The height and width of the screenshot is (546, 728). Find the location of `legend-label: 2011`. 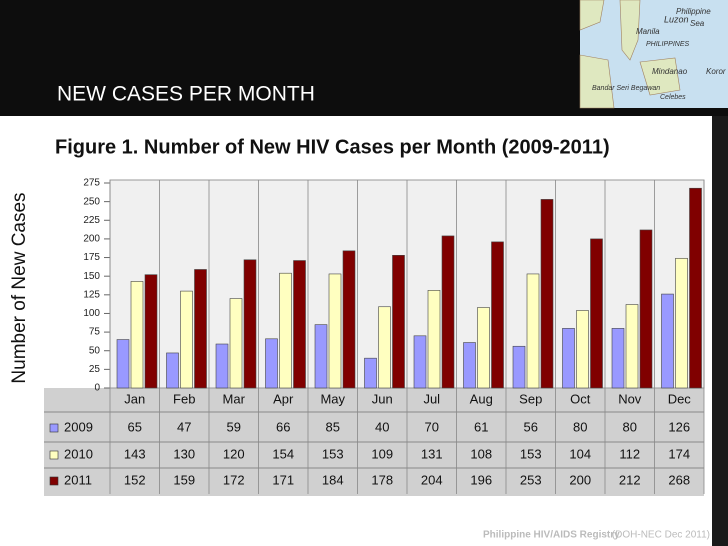

legend-label: 2011 is located at coordinates (78, 479).